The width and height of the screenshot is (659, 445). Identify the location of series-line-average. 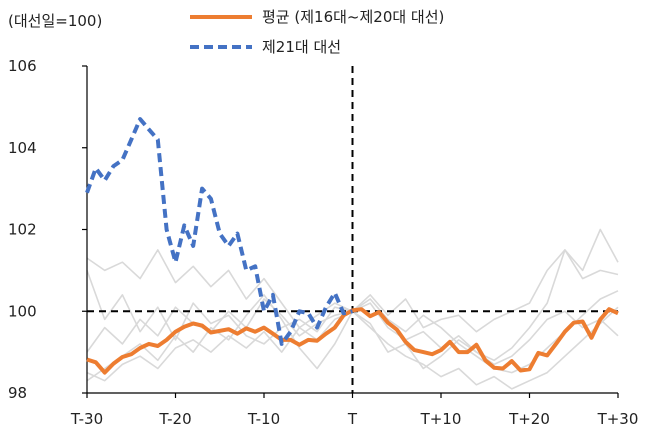
(352, 341).